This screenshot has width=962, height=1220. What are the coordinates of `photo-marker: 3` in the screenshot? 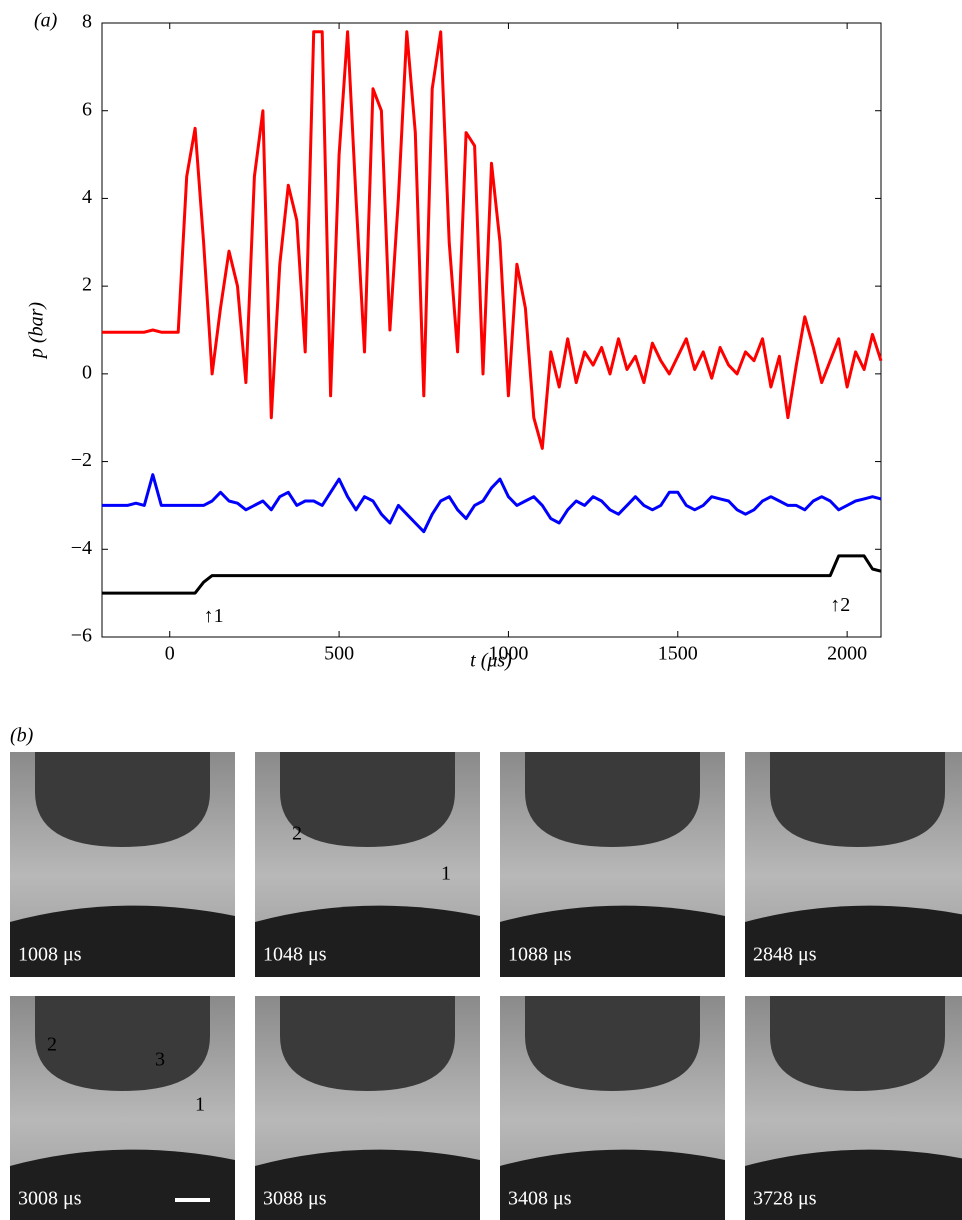 It's located at (160, 1060).